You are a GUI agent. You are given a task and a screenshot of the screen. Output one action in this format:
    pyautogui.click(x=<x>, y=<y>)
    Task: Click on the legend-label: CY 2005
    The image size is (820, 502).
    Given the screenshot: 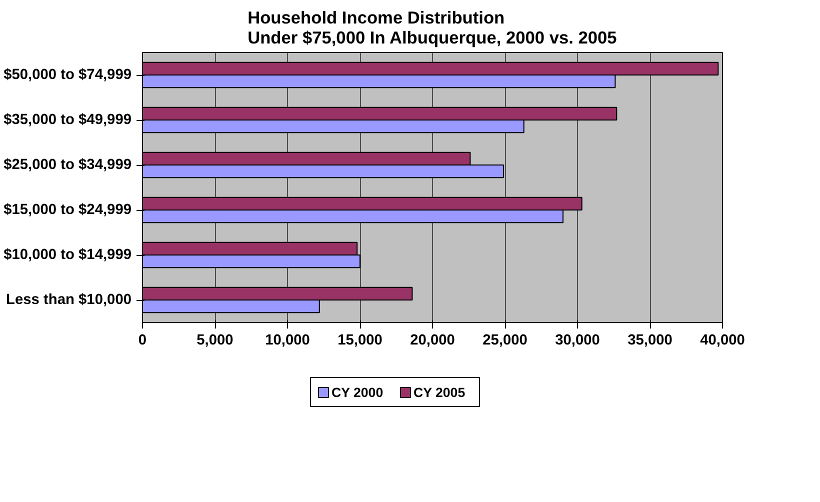 What is the action you would take?
    pyautogui.click(x=440, y=392)
    